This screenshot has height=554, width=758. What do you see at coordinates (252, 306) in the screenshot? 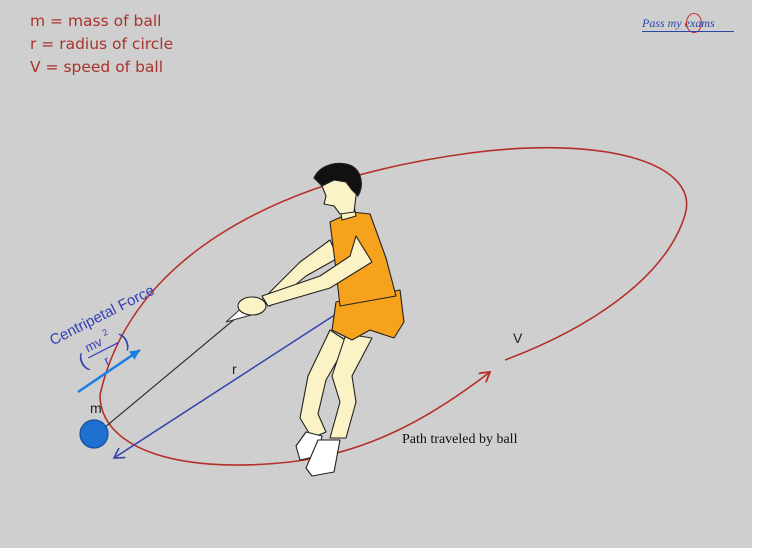
I see `athlete-hands` at bounding box center [252, 306].